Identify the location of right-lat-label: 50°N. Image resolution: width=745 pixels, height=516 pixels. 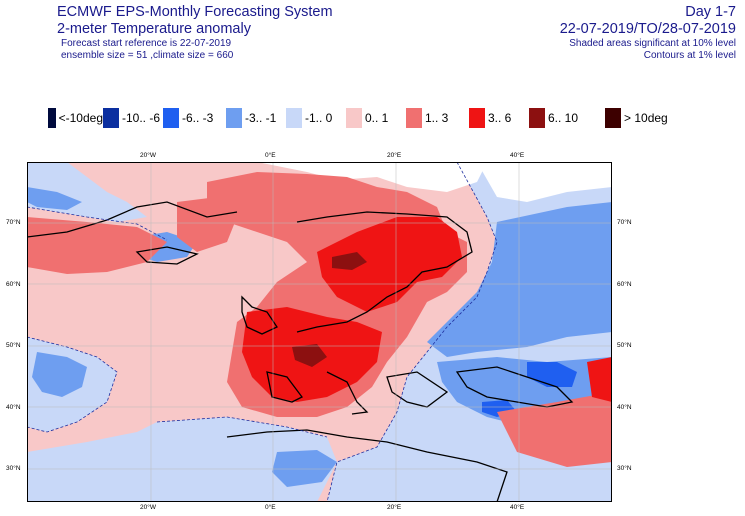
(624, 345).